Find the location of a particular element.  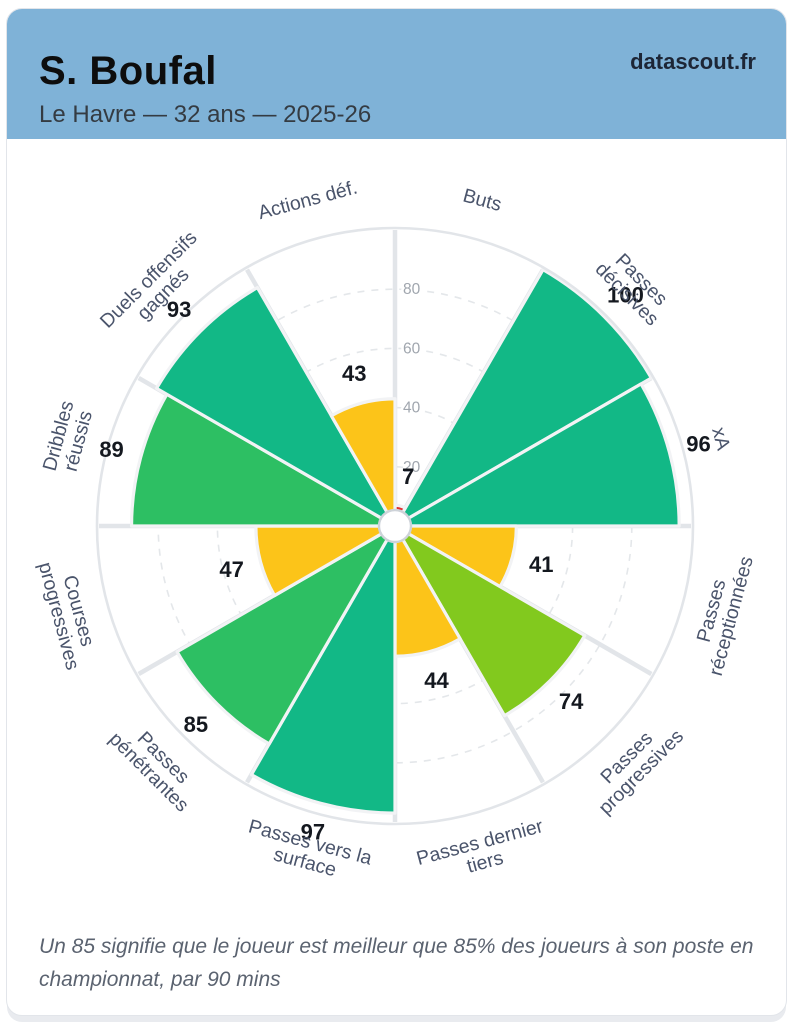

slice-xa is located at coordinates (537, 455).